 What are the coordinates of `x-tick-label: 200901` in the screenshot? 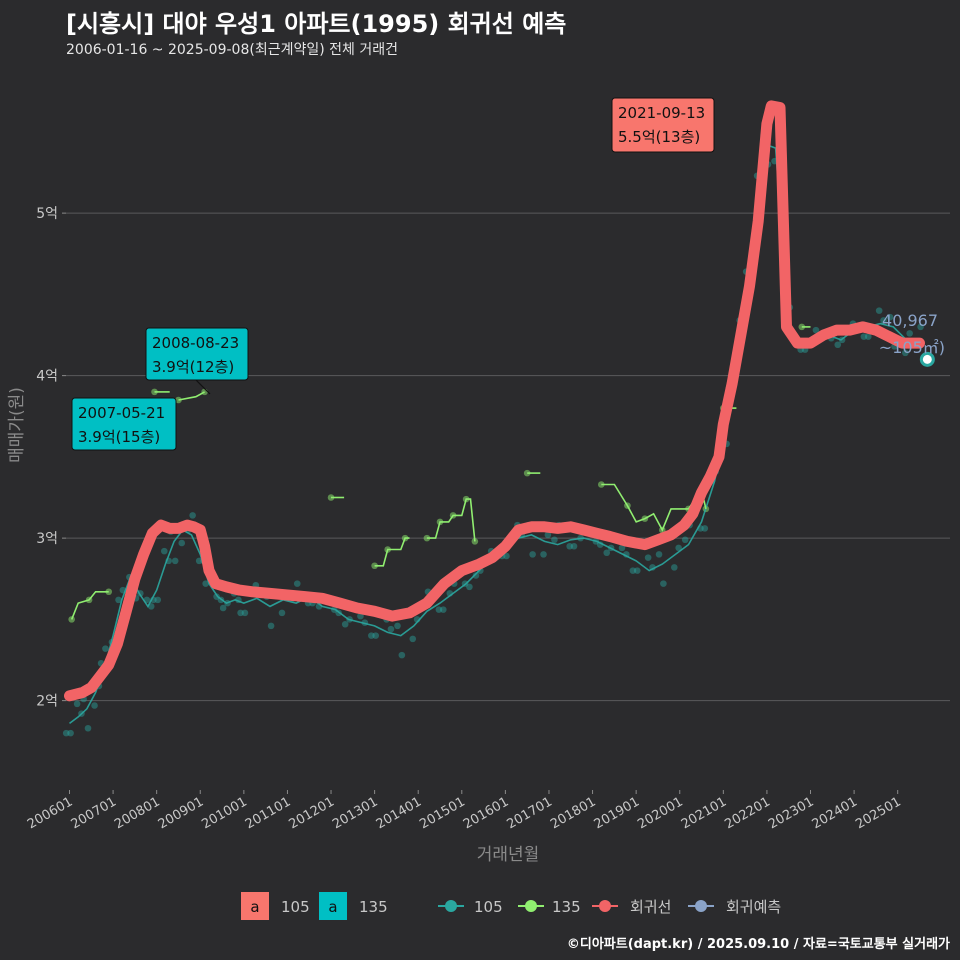 It's located at (181, 813).